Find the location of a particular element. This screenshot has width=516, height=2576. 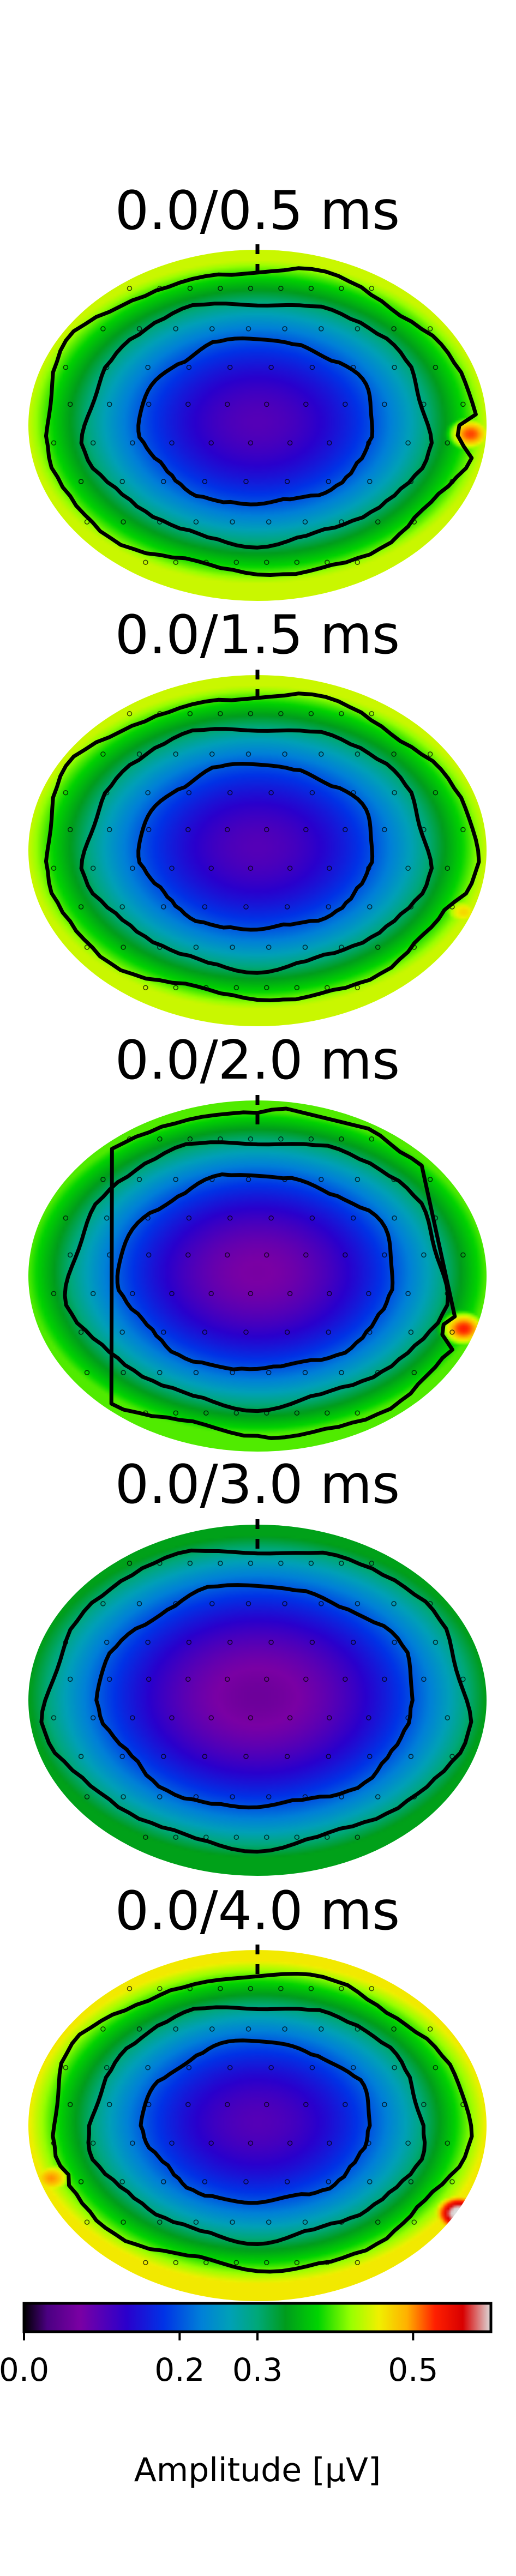

topomap-panel: 0.0/1.5 ms is located at coordinates (257, 815).